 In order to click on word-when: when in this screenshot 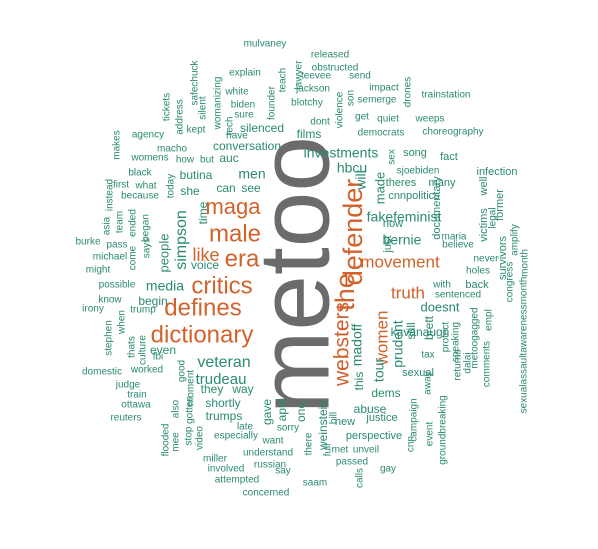, I will do `click(122, 322)`.